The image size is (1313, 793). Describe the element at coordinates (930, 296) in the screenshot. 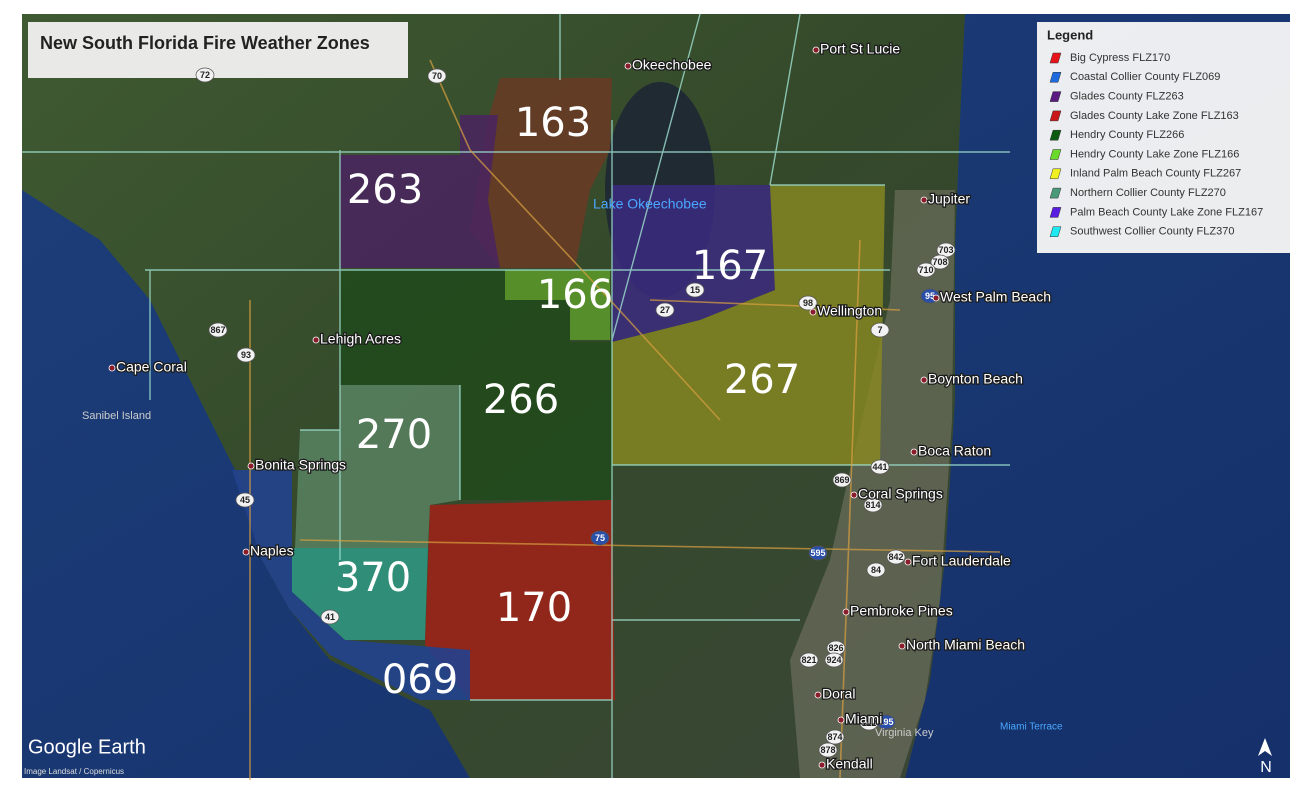

I see `road-number: 95` at that location.